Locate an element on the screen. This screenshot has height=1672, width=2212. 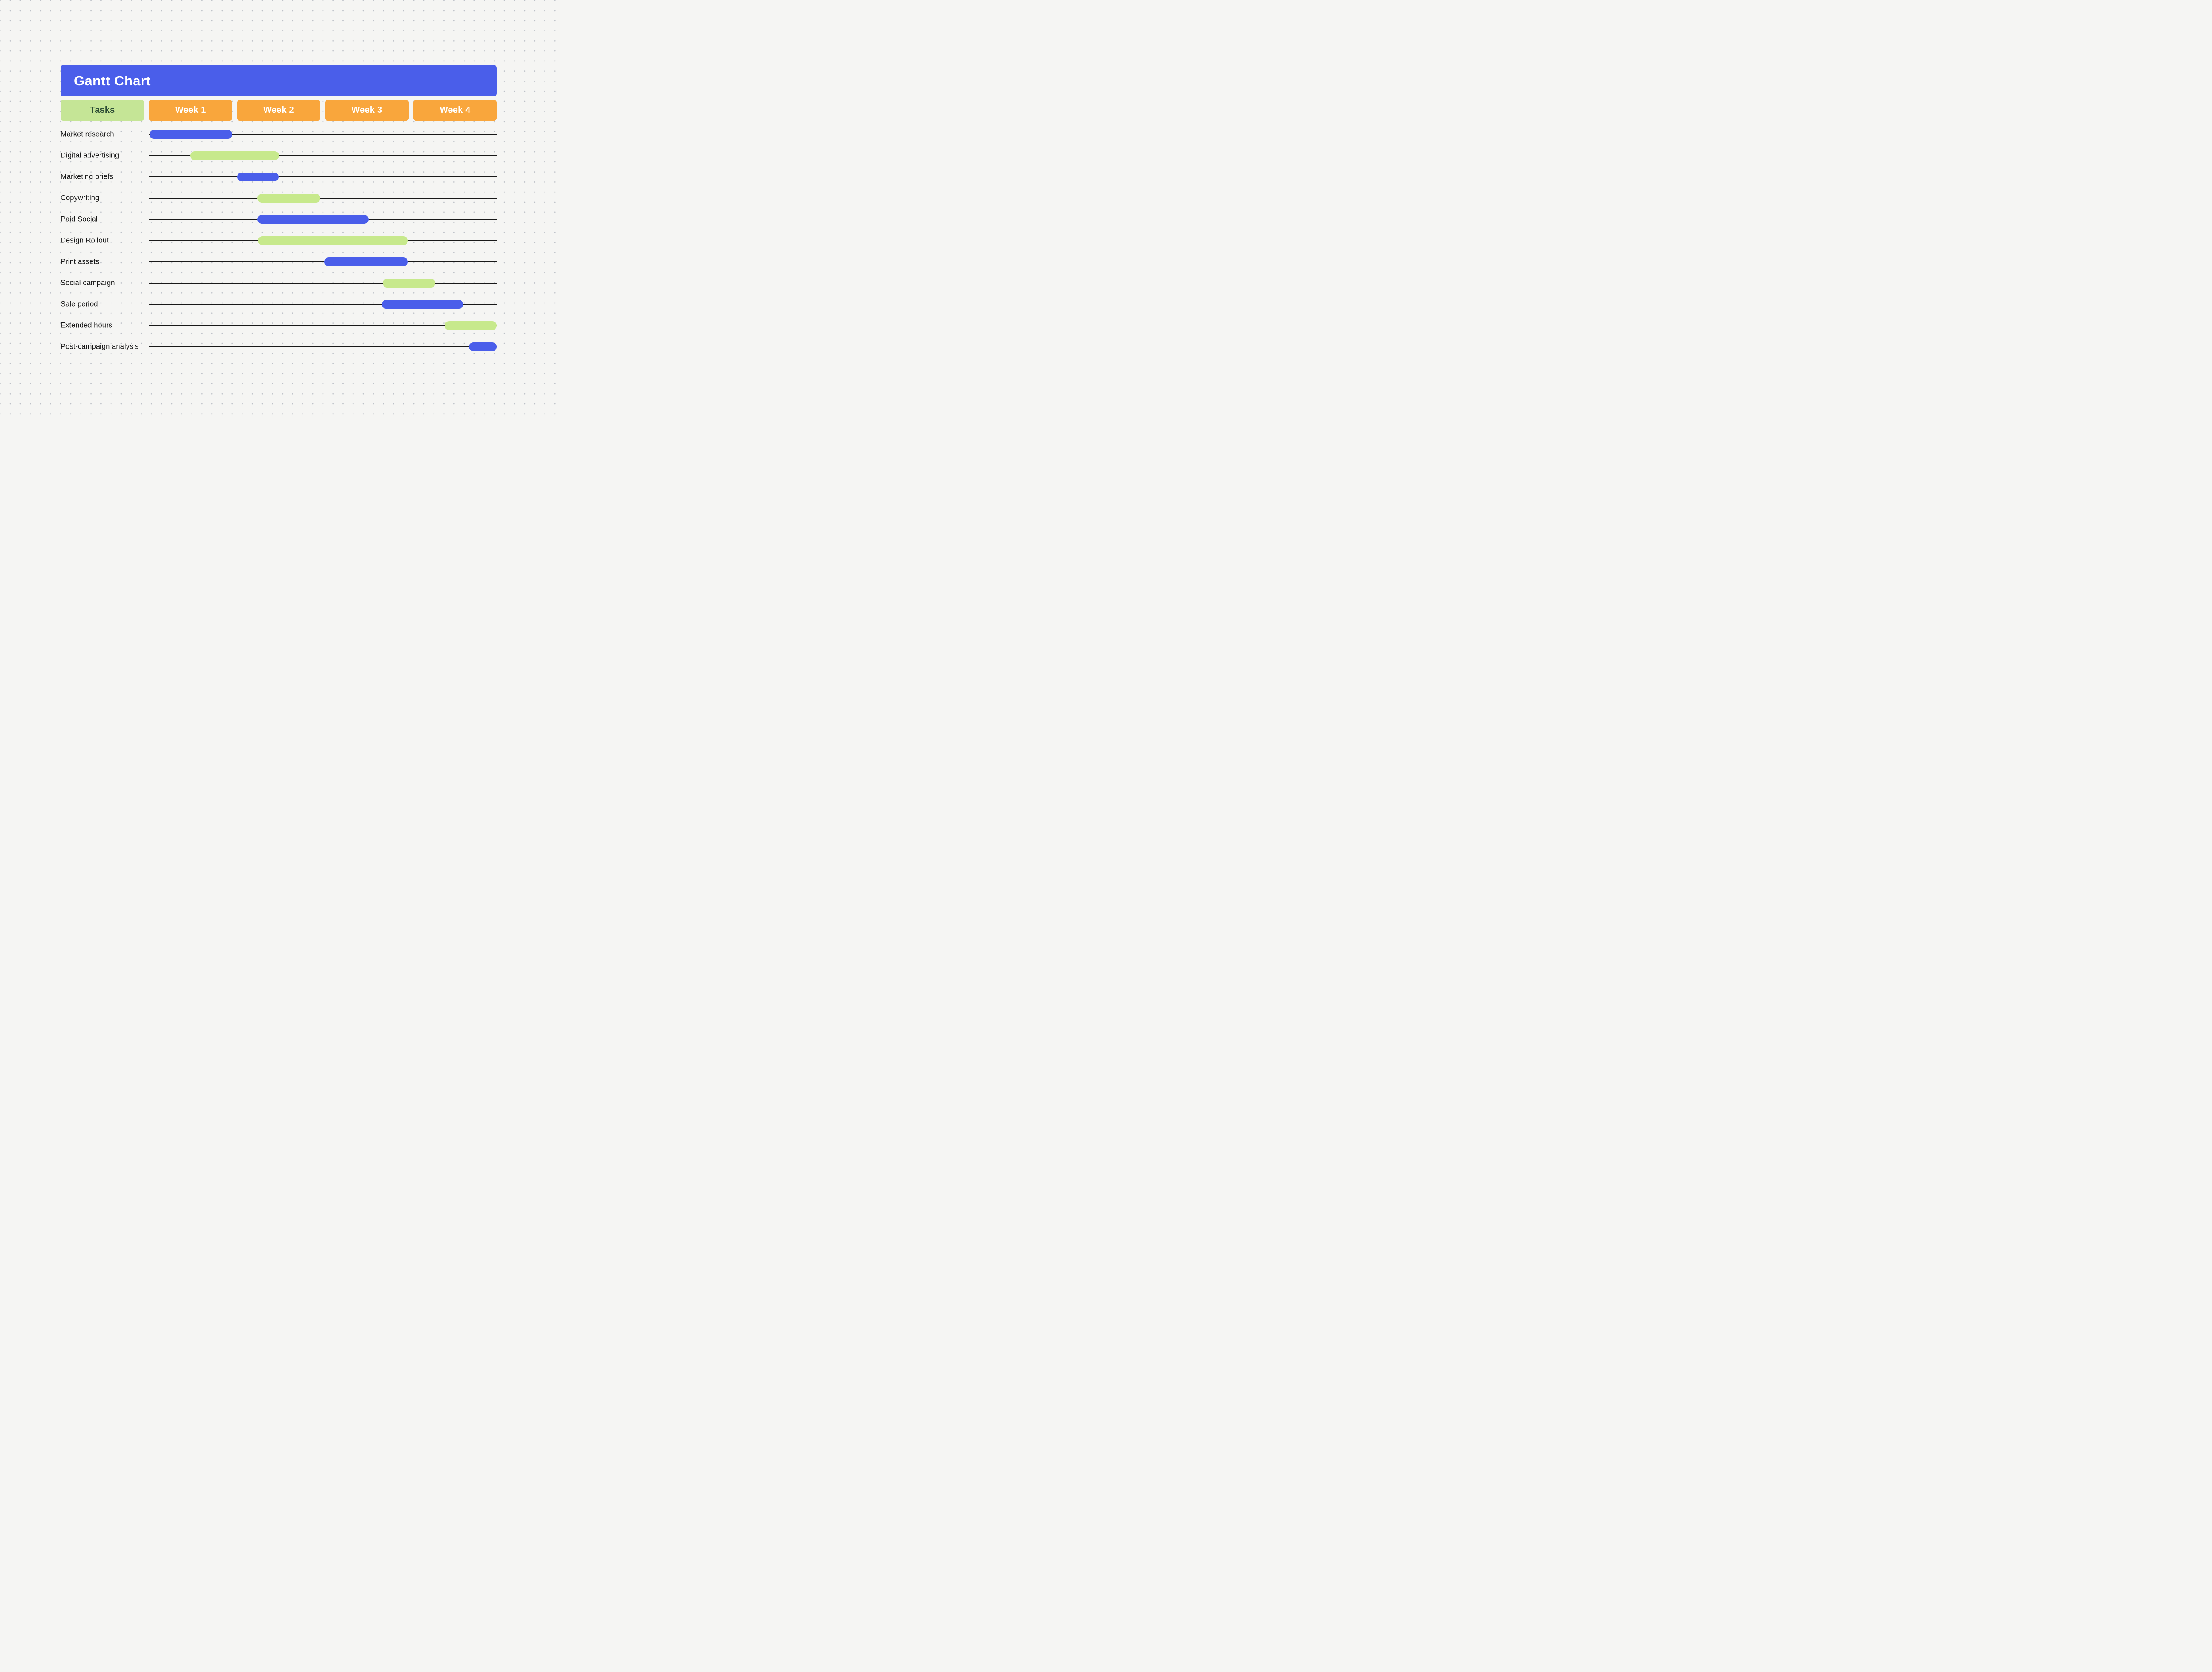
title-bar: Gantt Chart is located at coordinates (279, 80).